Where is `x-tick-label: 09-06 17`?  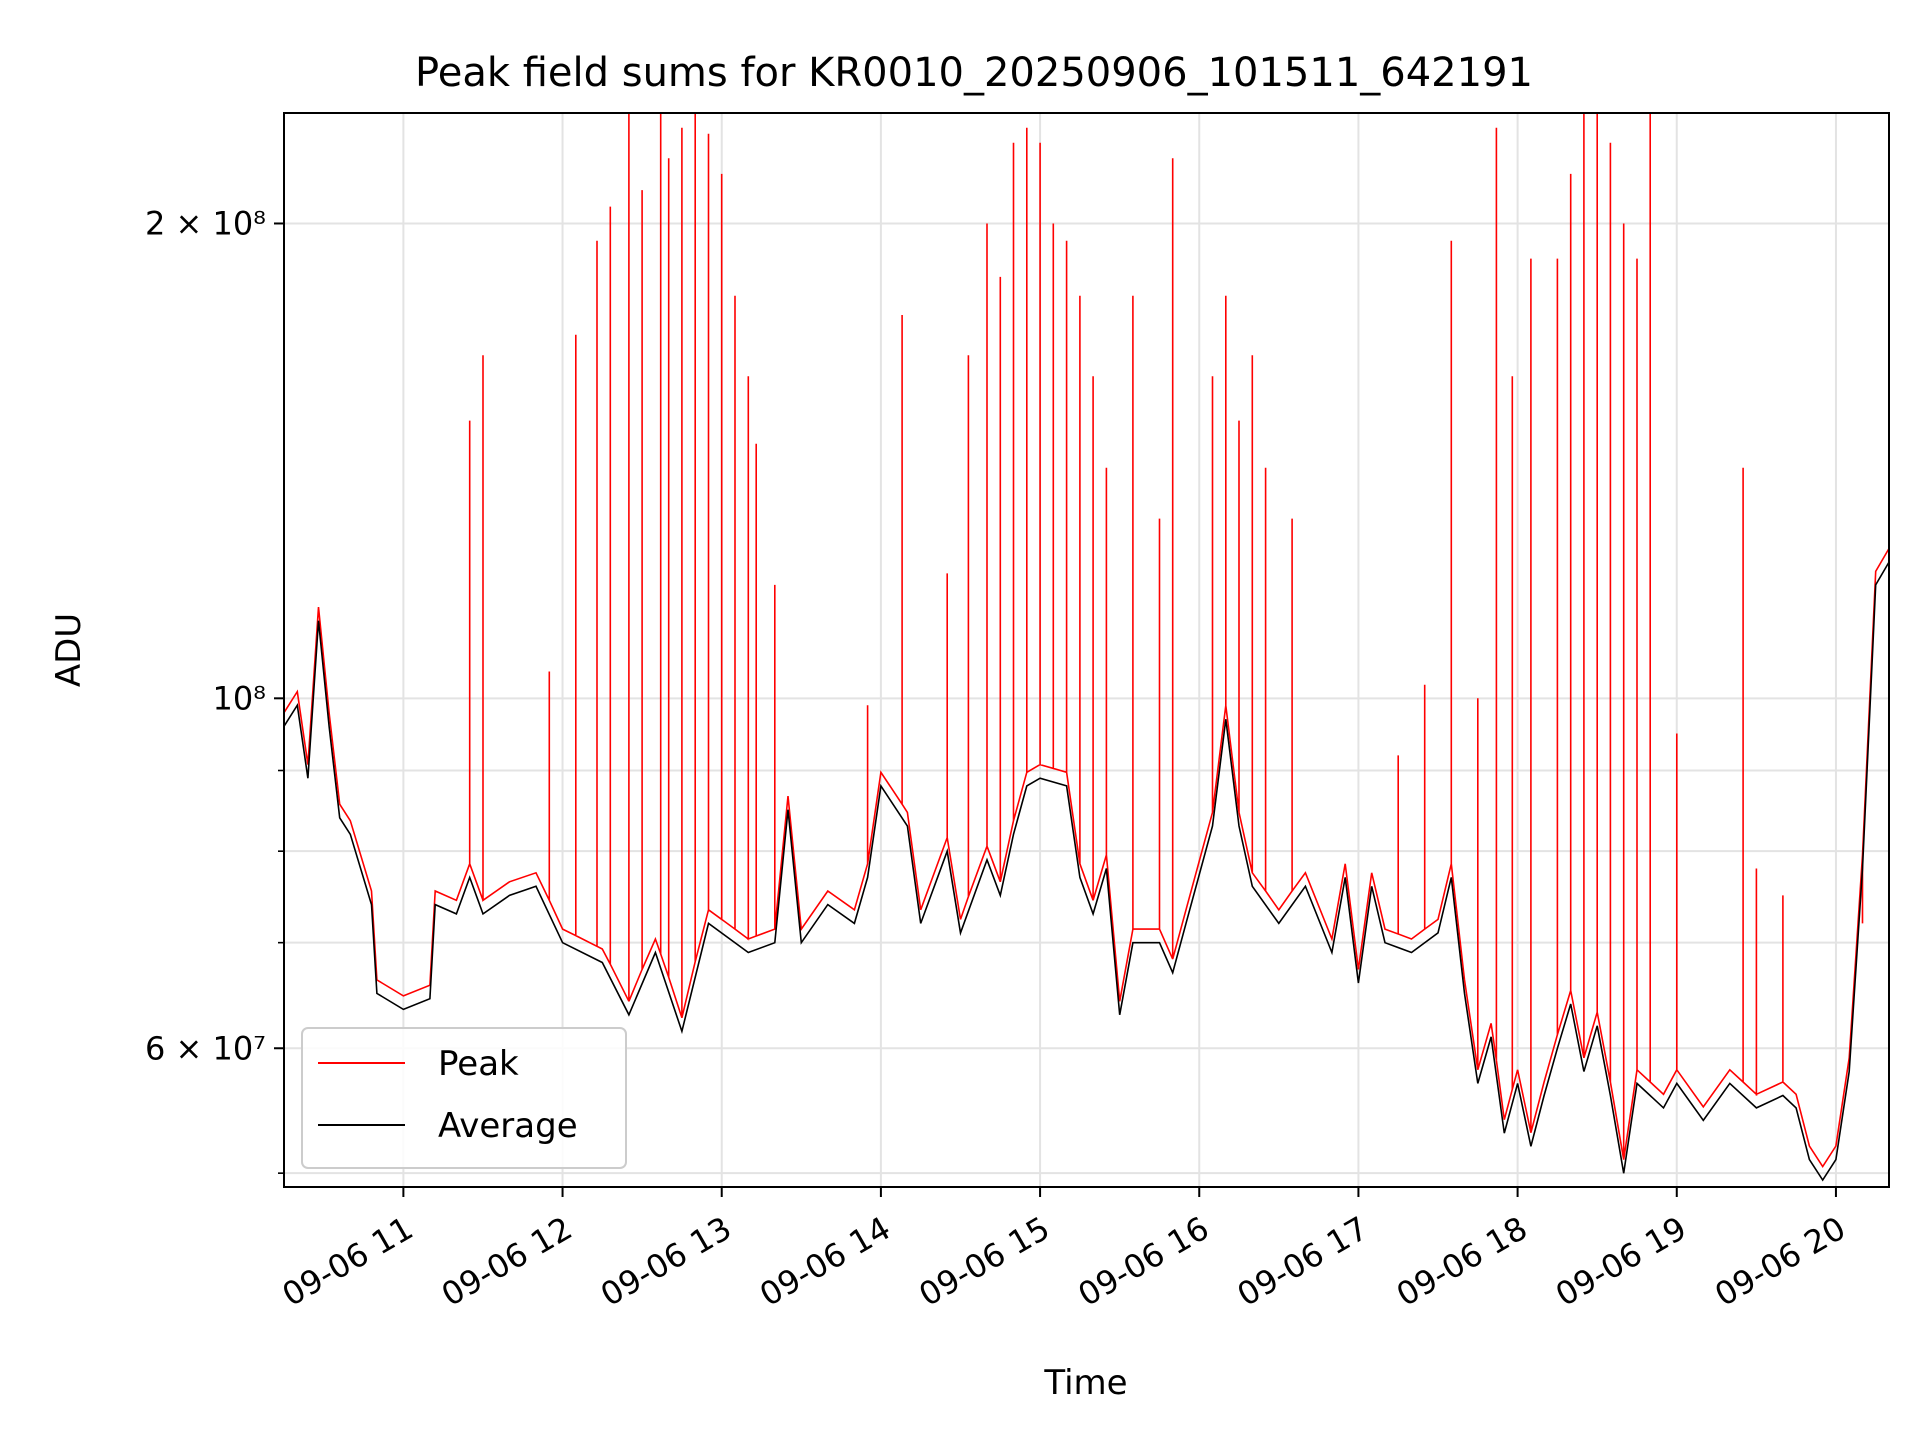 x-tick-label: 09-06 17 is located at coordinates (1303, 1261).